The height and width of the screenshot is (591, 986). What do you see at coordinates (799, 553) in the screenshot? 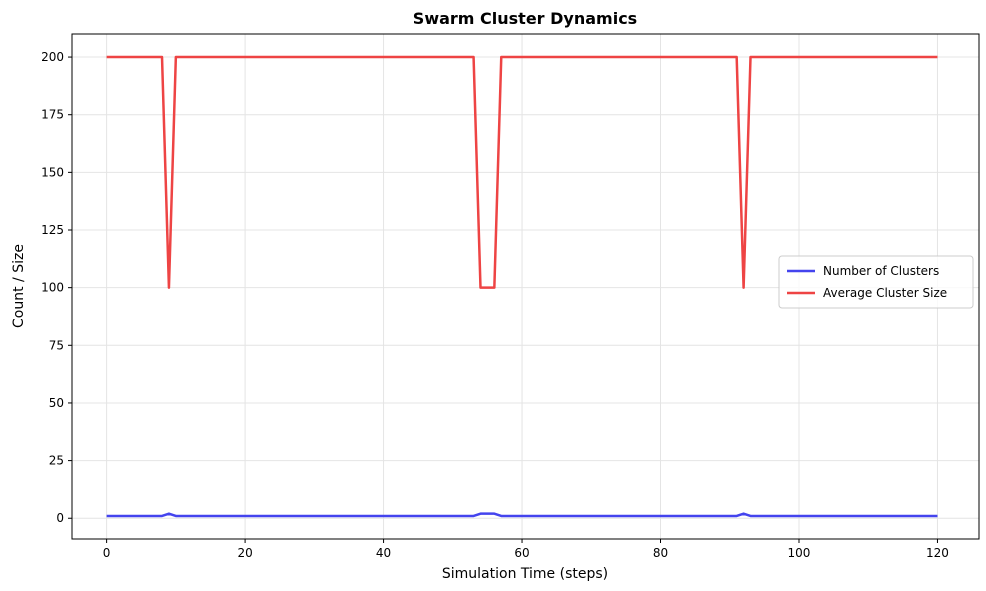
I see `x-tick-label: 100` at bounding box center [799, 553].